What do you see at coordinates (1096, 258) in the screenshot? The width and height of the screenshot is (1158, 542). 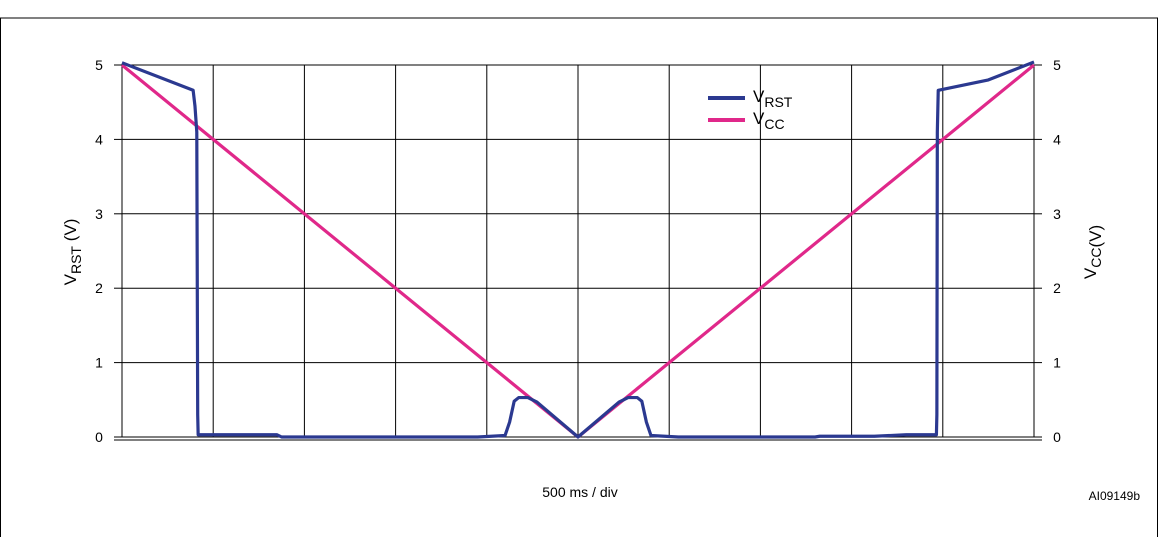 I see `y-right-label-sub: CC` at bounding box center [1096, 258].